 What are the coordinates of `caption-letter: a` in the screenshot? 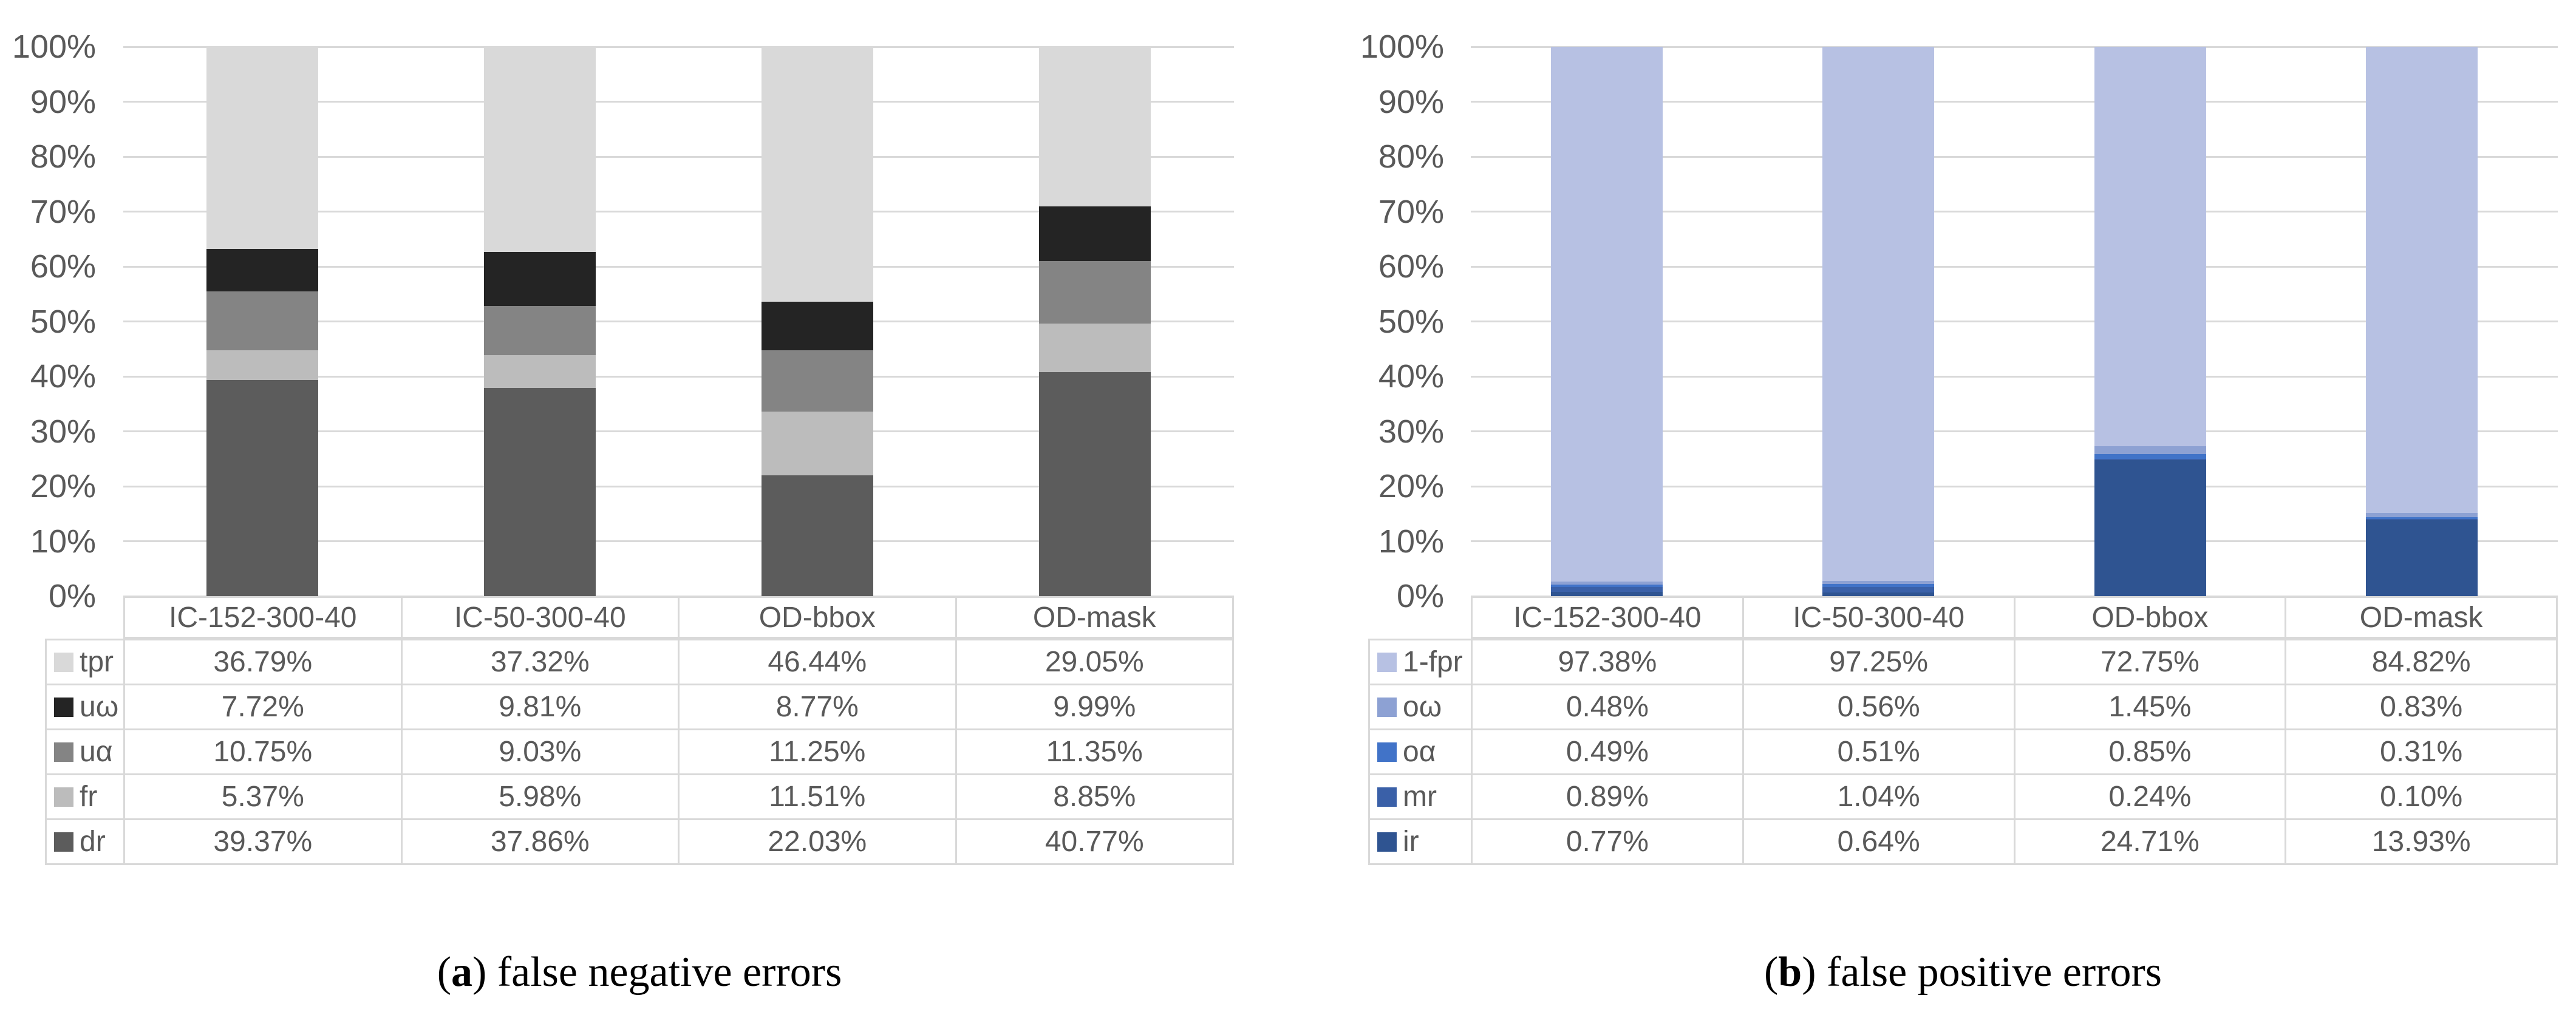 It's located at (462, 972).